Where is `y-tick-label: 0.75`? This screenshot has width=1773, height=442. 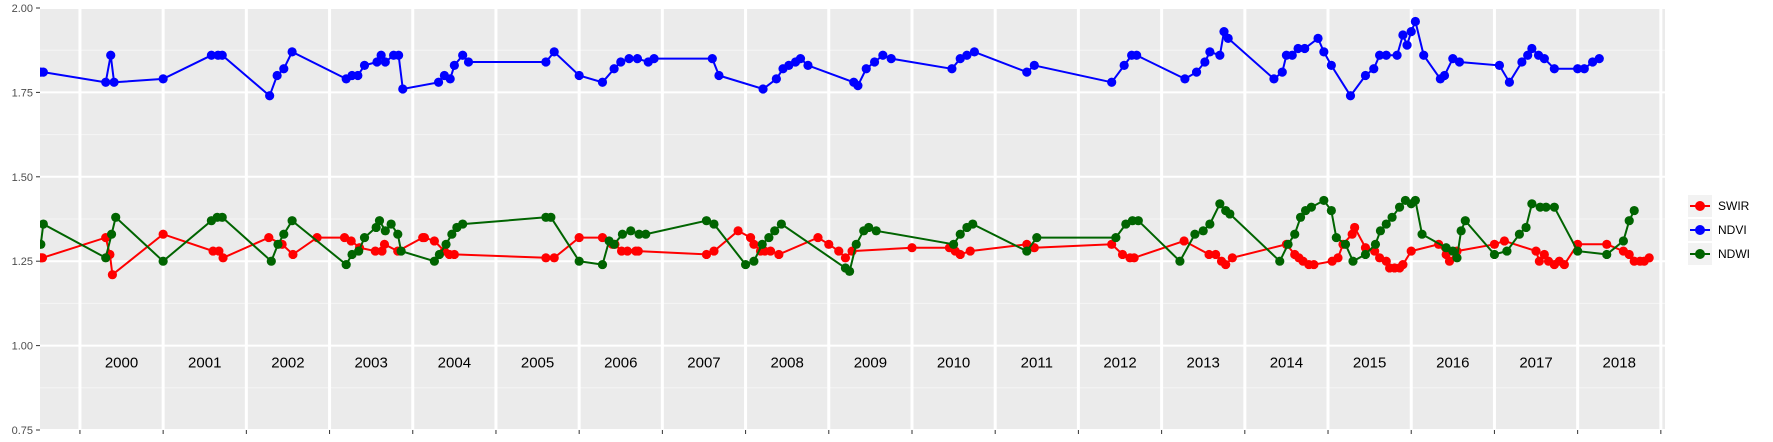 y-tick-label: 0.75 is located at coordinates (22, 431).